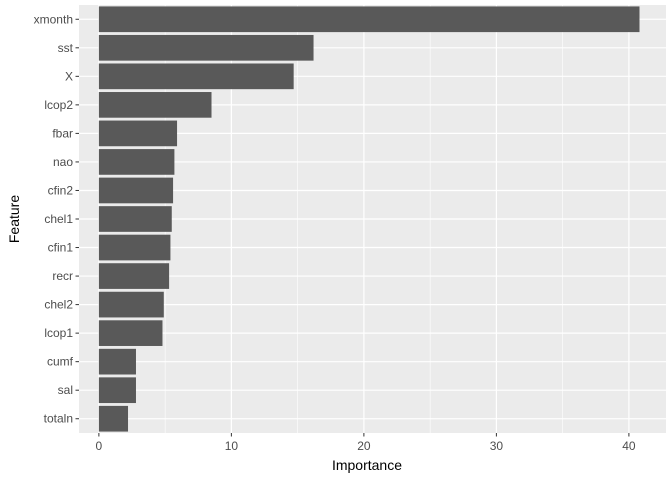 This screenshot has height=485, width=672. What do you see at coordinates (62, 133) in the screenshot?
I see `y-tick-label: fbar` at bounding box center [62, 133].